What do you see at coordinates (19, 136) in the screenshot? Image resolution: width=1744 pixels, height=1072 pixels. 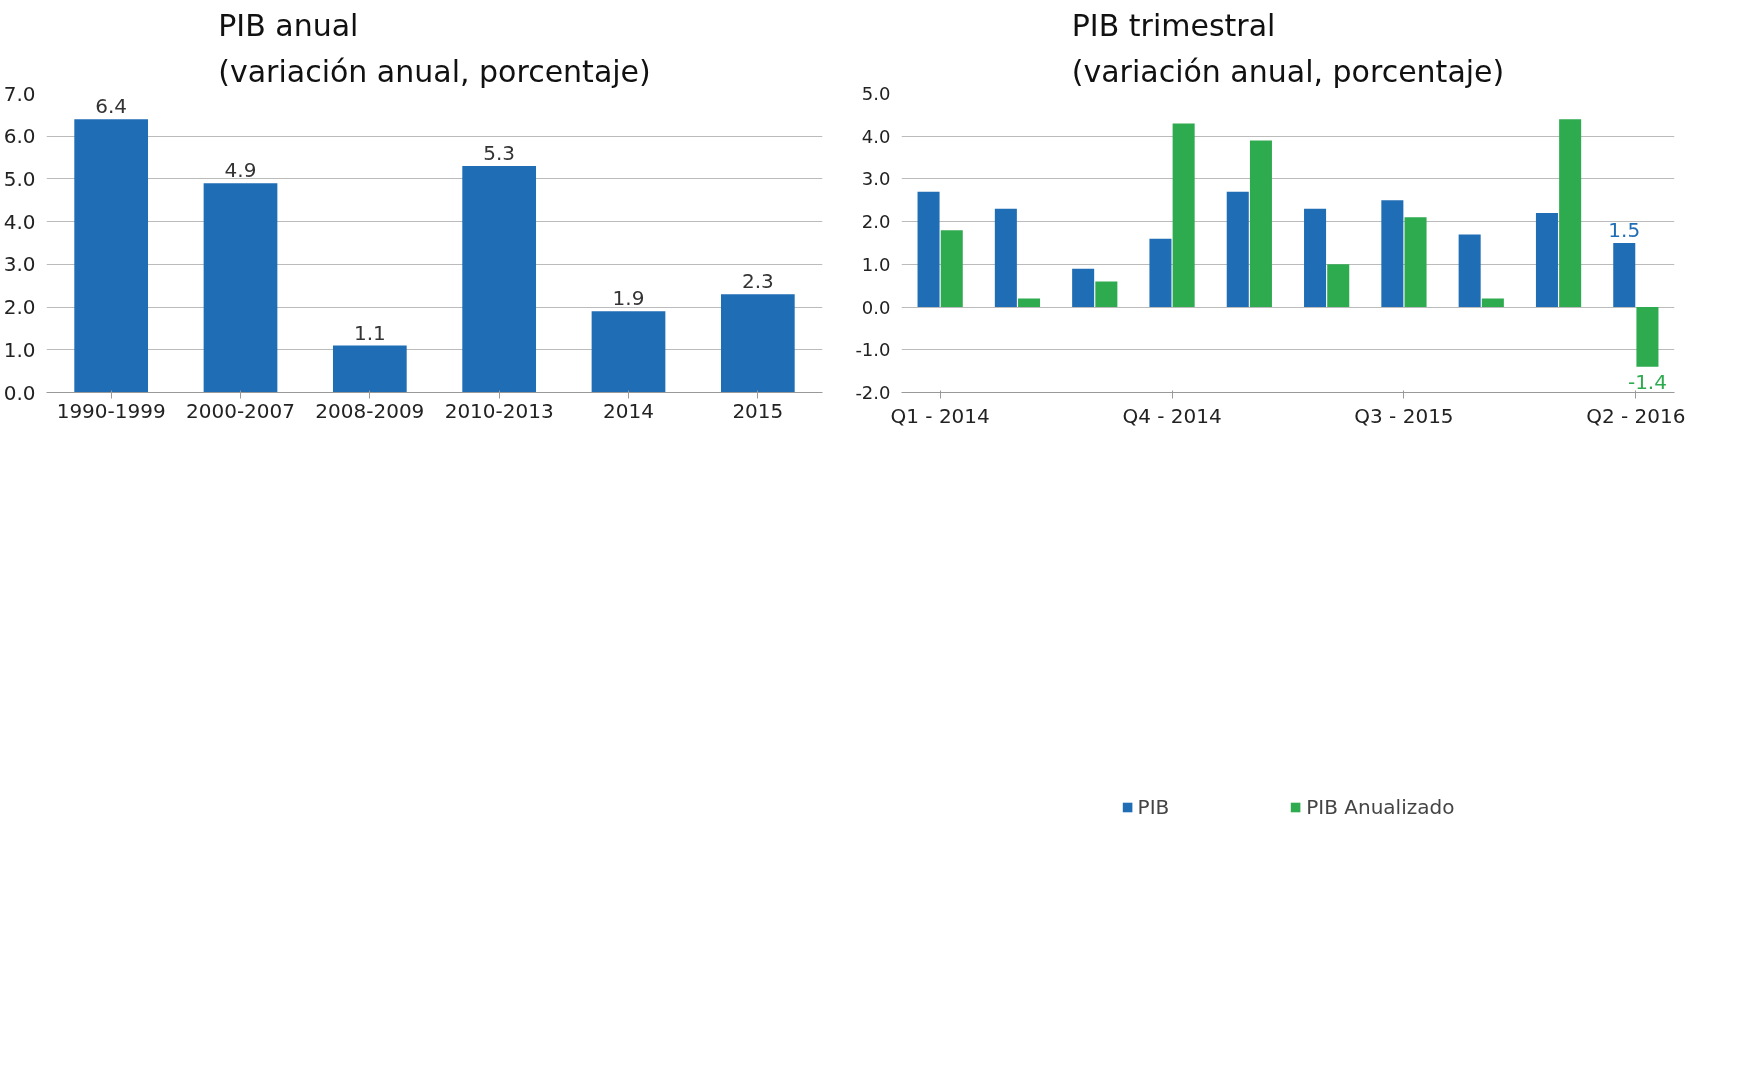 I see `y-tick-label: 6.0` at bounding box center [19, 136].